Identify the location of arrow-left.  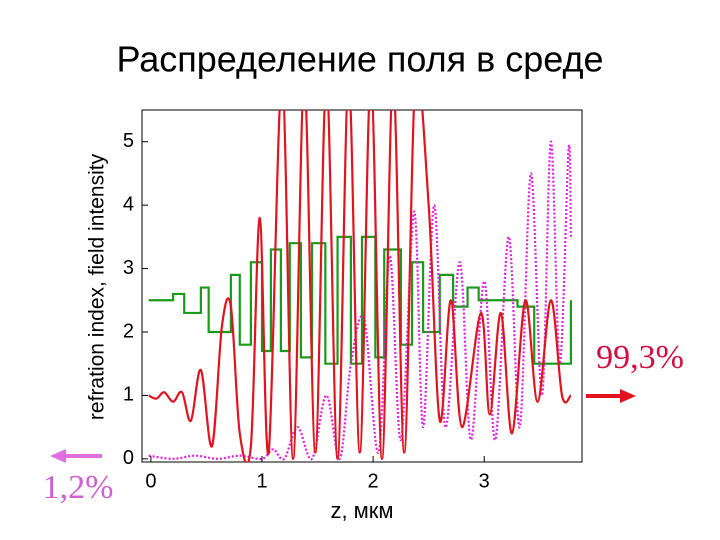
(76, 456).